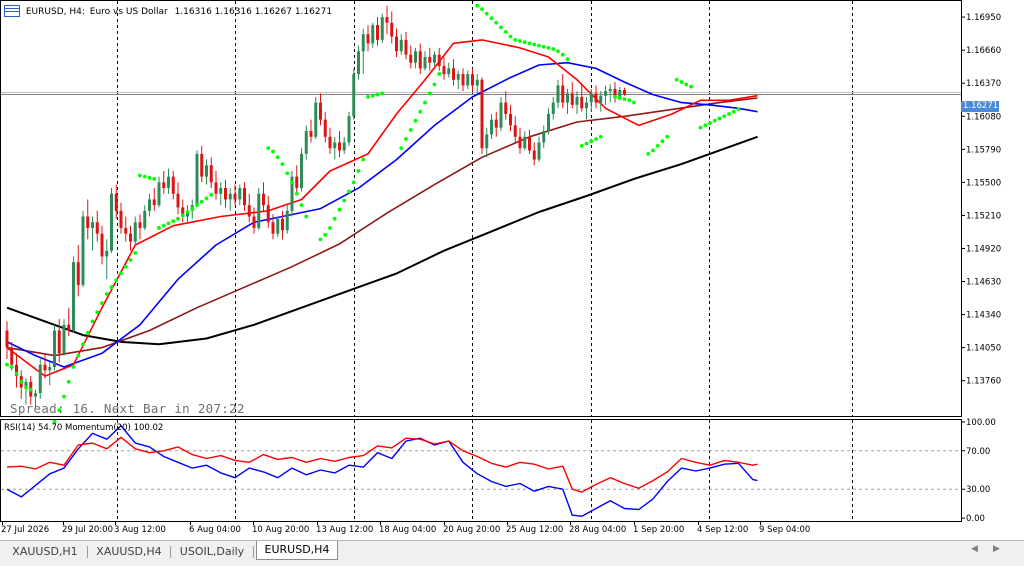  I want to click on scroll-left-icon: ◀, so click(974, 549).